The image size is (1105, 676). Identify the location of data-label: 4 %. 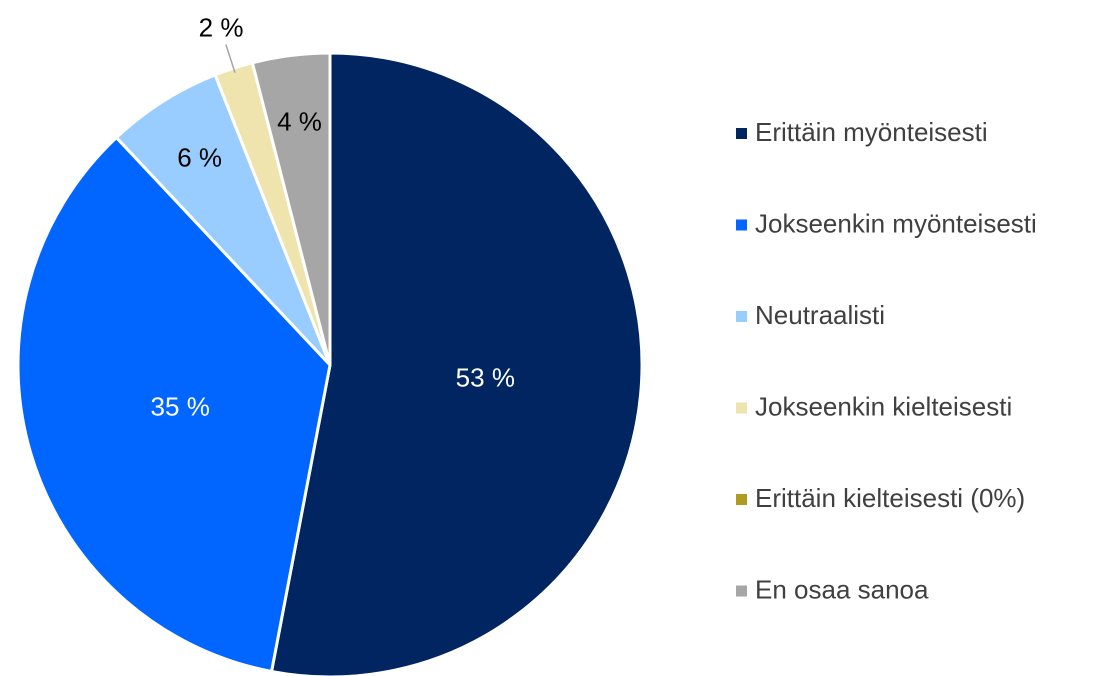
(299, 121).